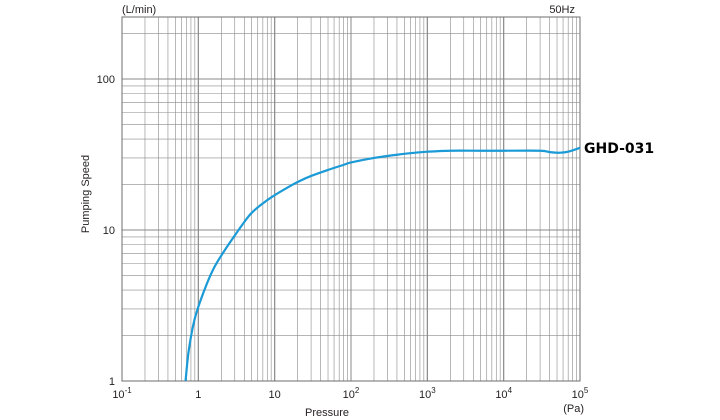 This screenshot has width=720, height=420. What do you see at coordinates (327, 413) in the screenshot?
I see `x-axis-label: Pressure` at bounding box center [327, 413].